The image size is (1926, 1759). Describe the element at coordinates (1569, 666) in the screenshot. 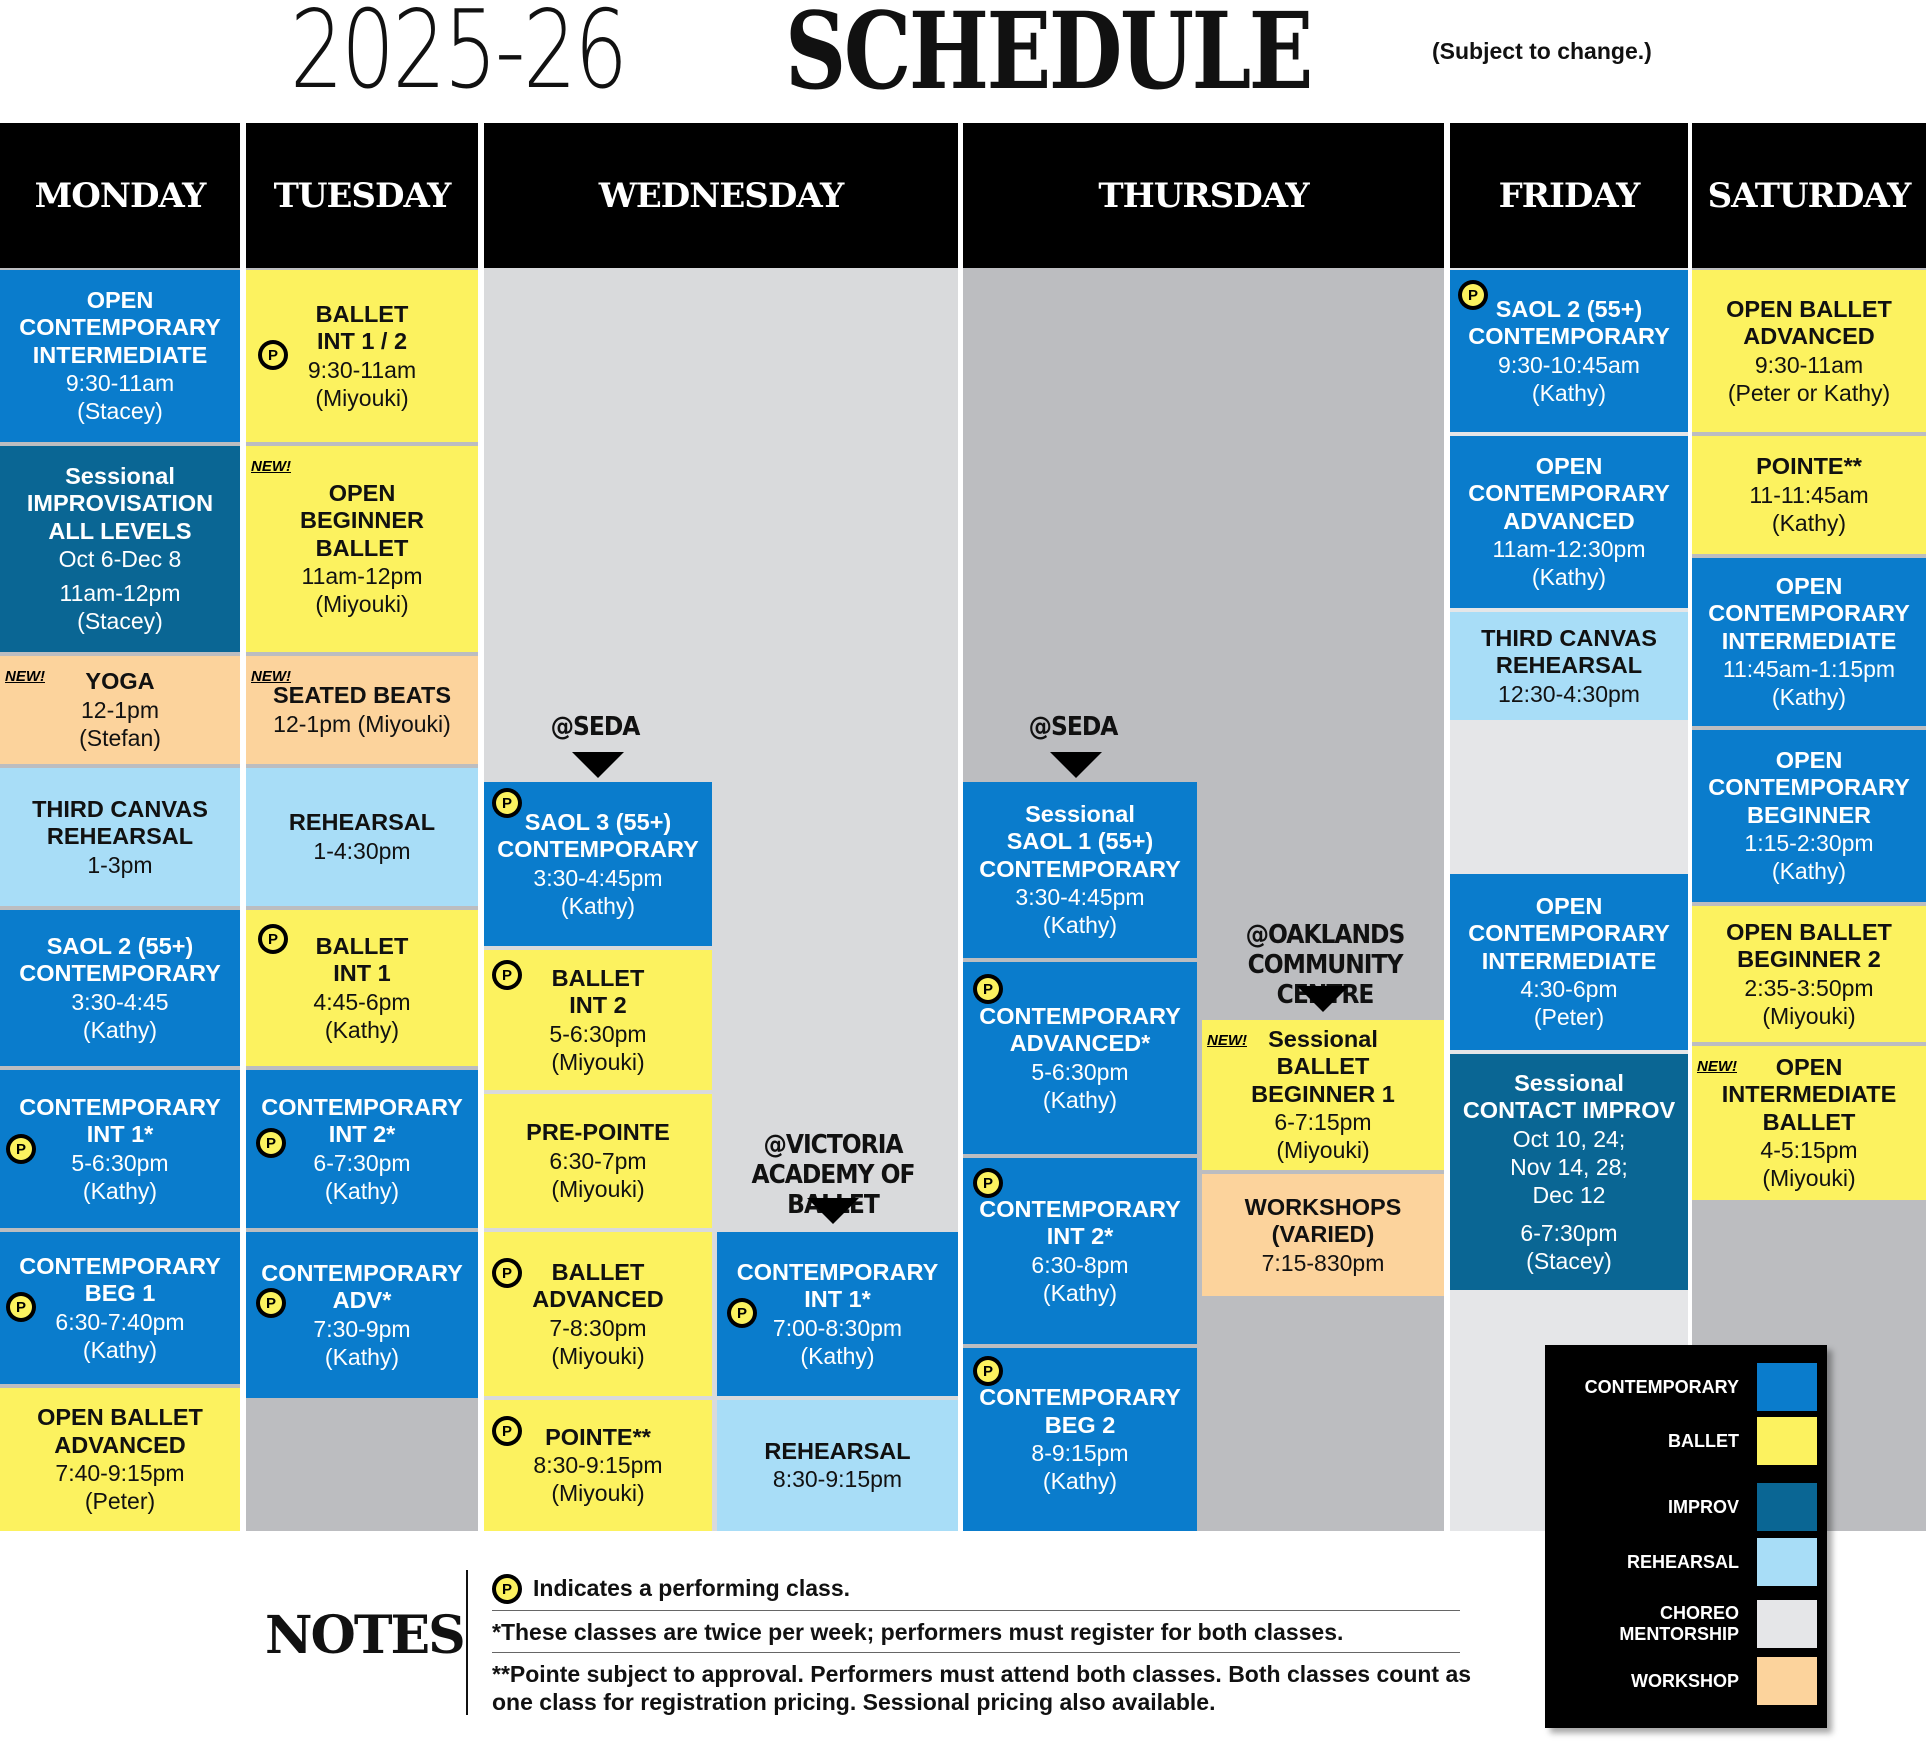

I see `class-block: THIRD CANVAS REHEARSAL 12:30-4:30pm` at that location.